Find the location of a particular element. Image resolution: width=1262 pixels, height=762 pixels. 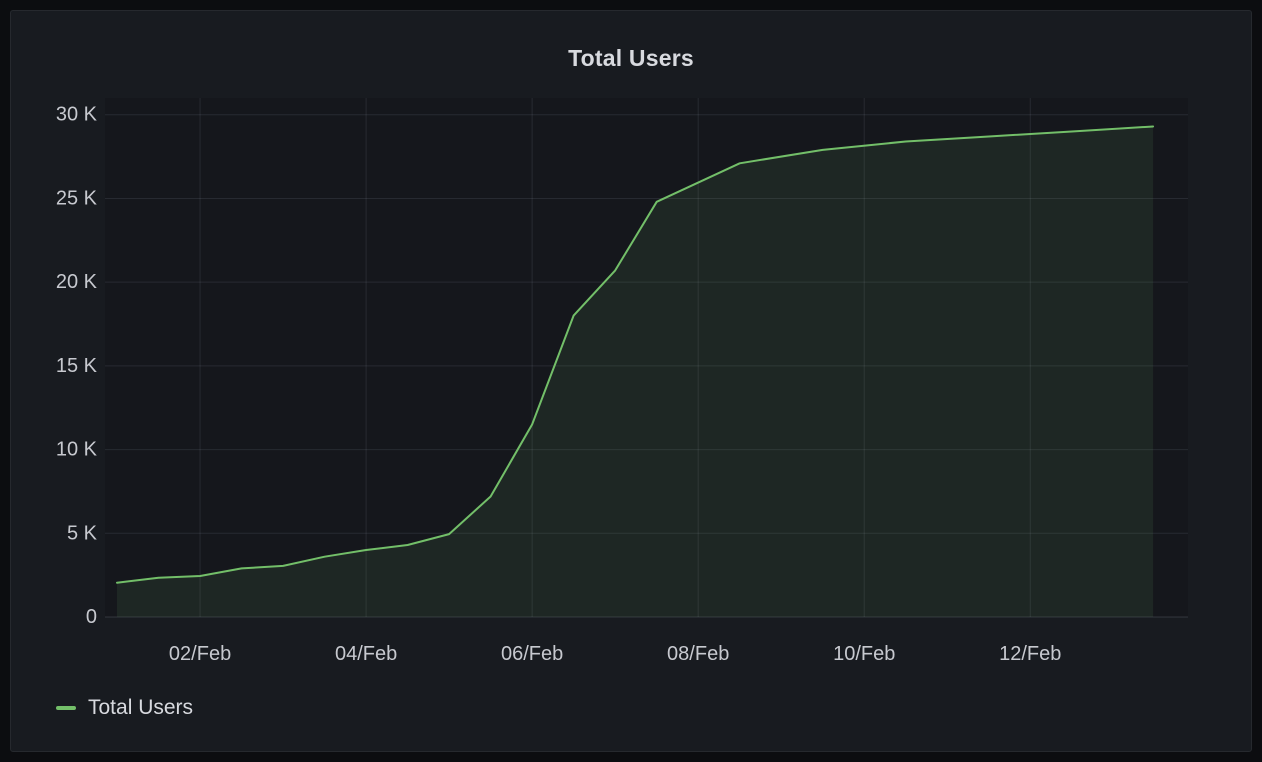

y-tick-label: 15 K is located at coordinates (77, 366).